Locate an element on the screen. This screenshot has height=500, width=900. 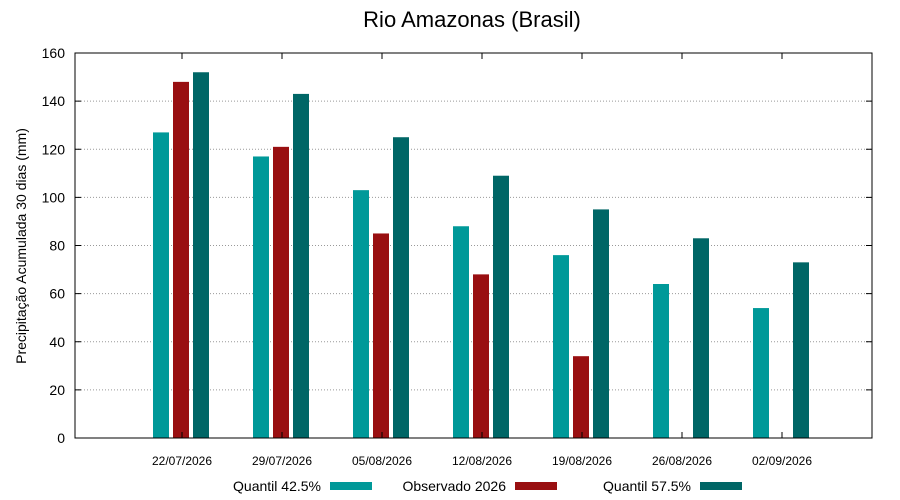
y-tick-label: 20 is located at coordinates (57, 390).